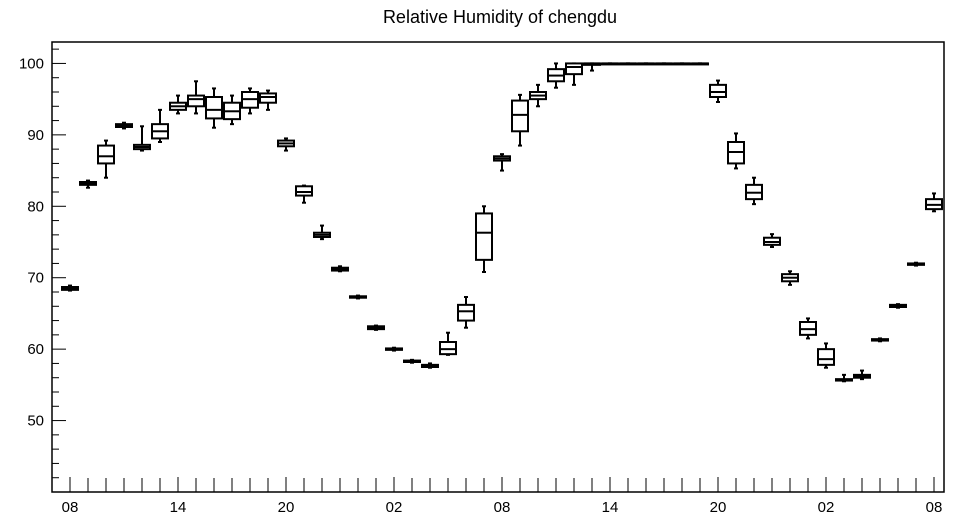 This screenshot has width=957, height=520. I want to click on x-axis: 08 14 20 02 08 14 20 02 08, so click(502, 496).